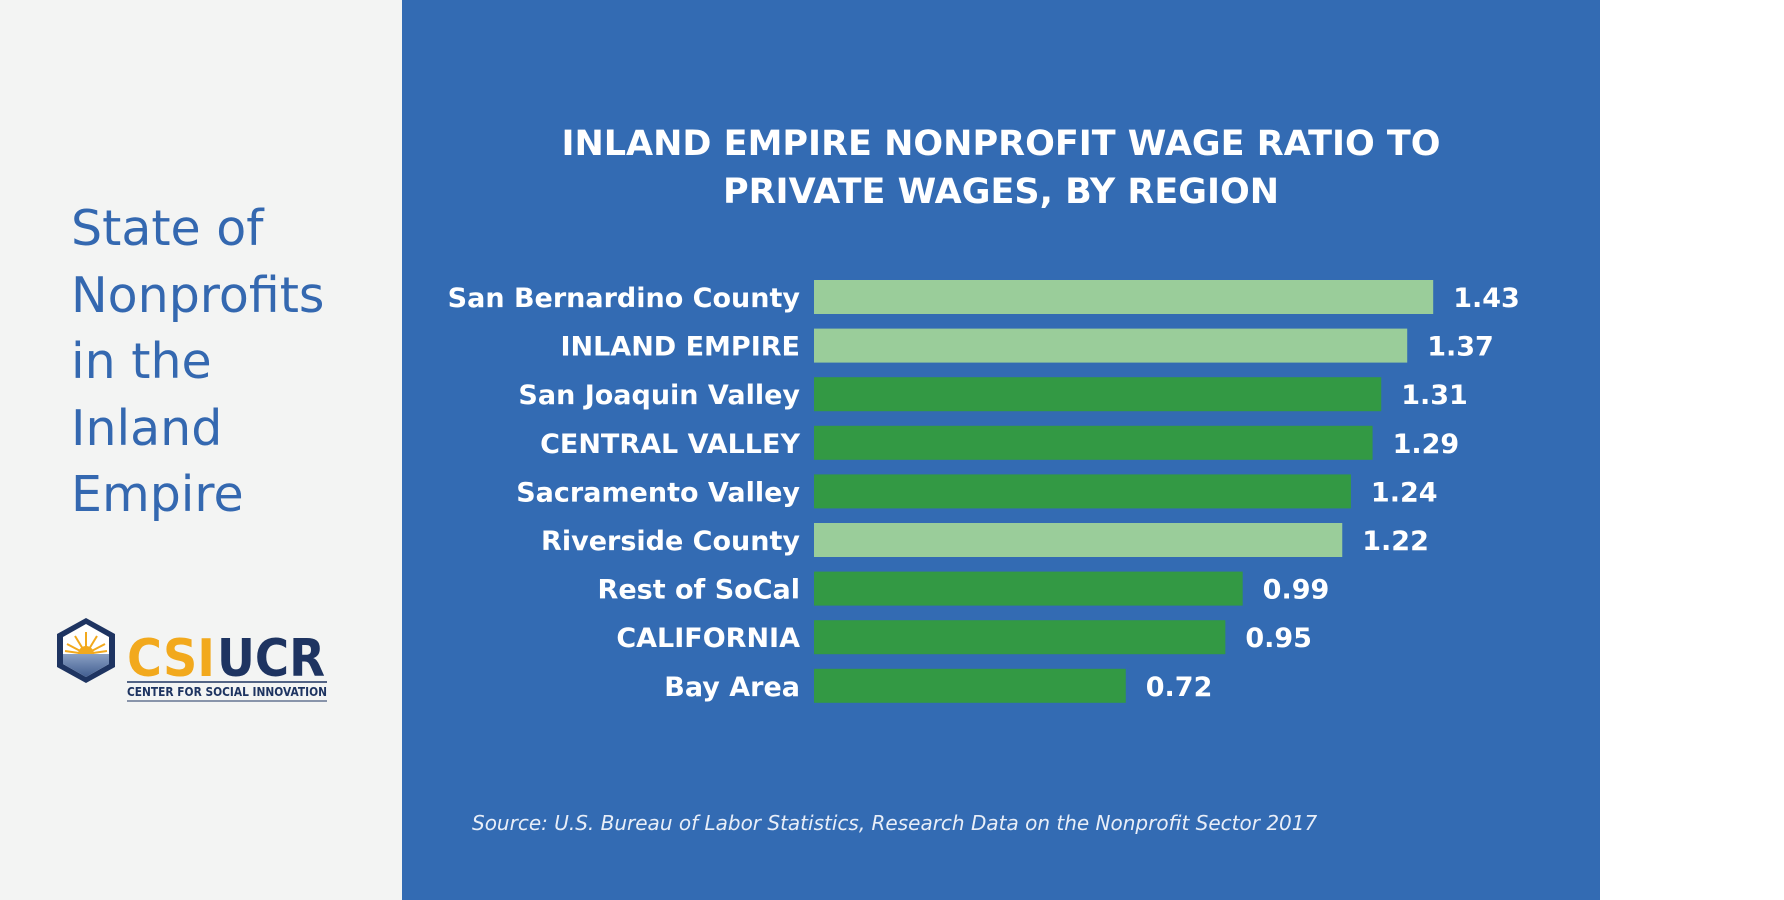 Image resolution: width=1784 pixels, height=900 pixels. Describe the element at coordinates (1434, 395) in the screenshot. I see `value-label: 1.31` at that location.